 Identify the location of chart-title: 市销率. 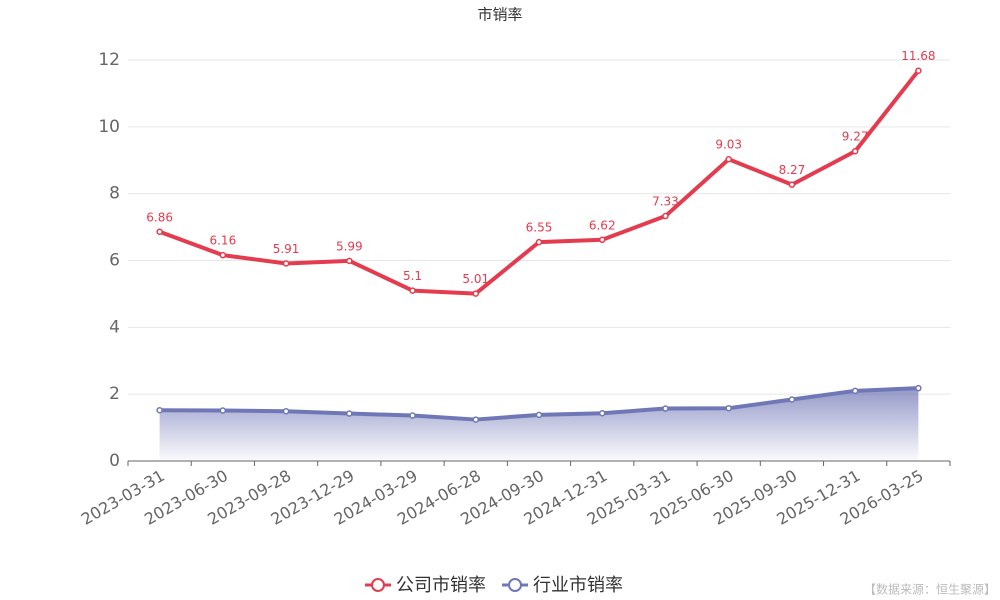
(499, 15).